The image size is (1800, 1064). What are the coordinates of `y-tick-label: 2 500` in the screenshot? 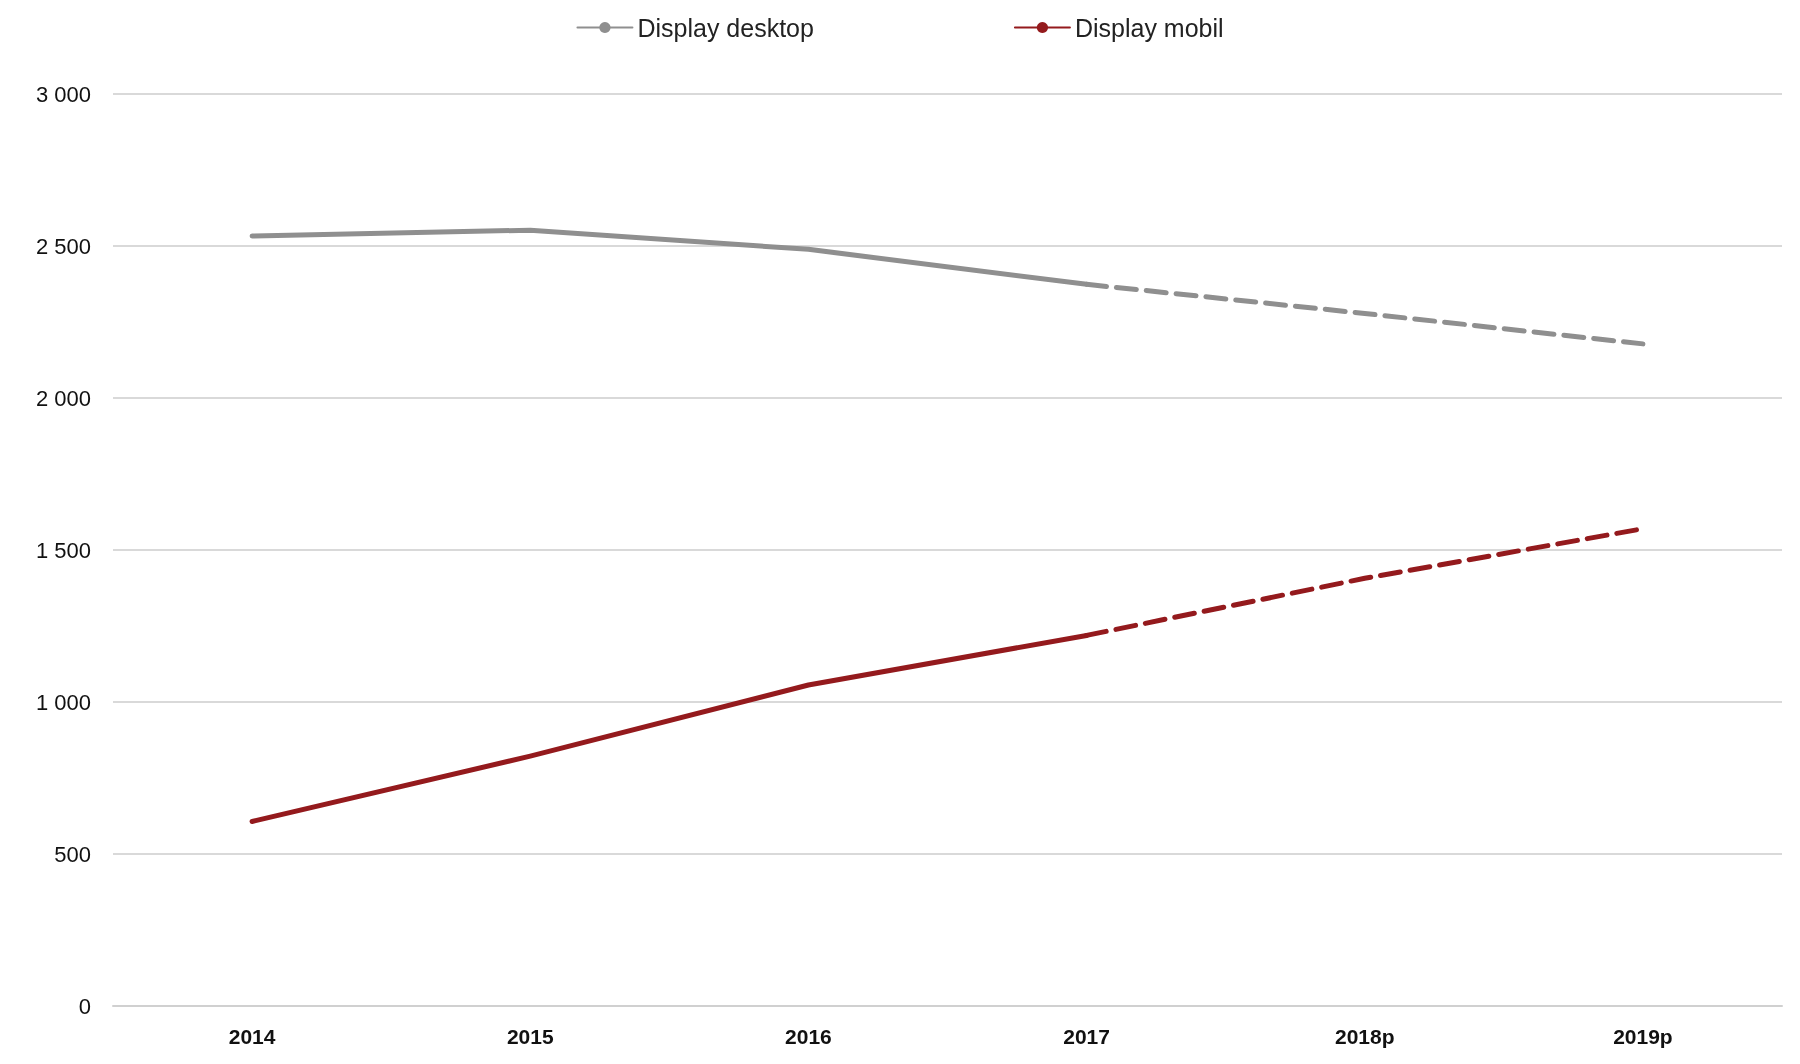 It's located at (63, 246).